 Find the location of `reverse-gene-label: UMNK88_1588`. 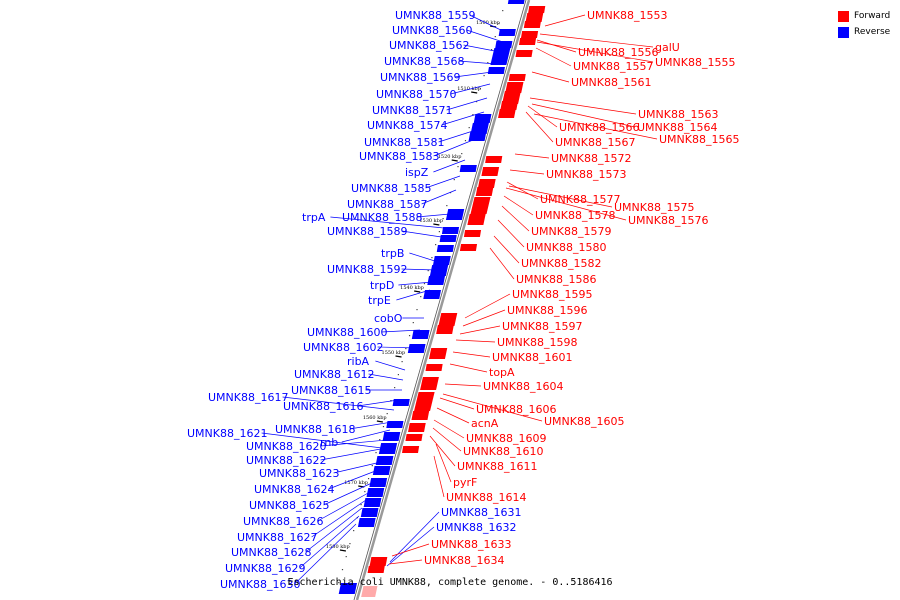

reverse-gene-label: UMNK88_1588 is located at coordinates (382, 217).